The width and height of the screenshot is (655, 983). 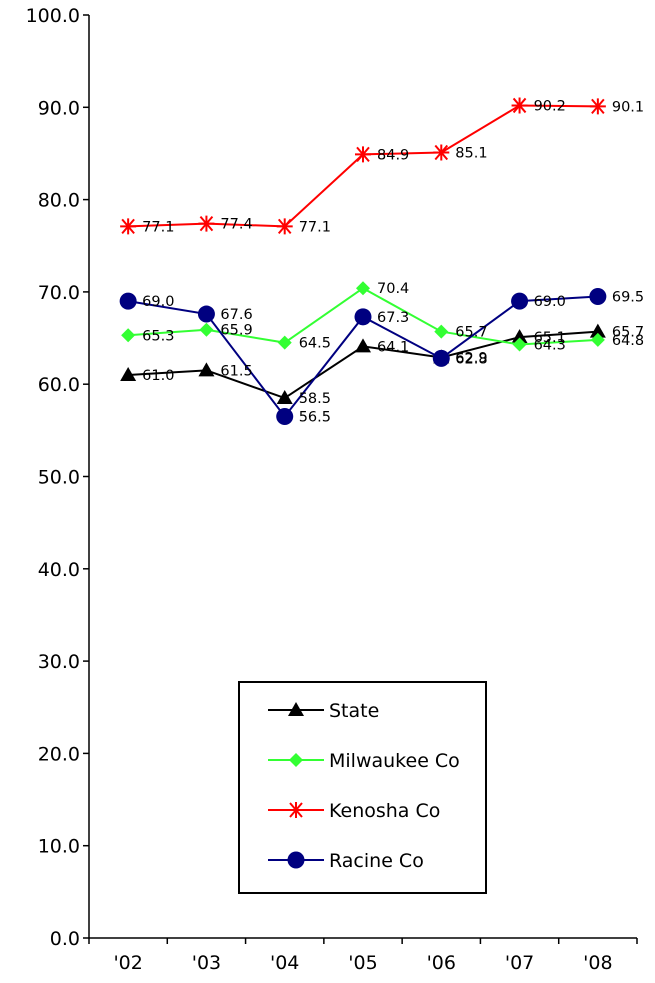 I want to click on data-label-kenosha-co: 84.9, so click(x=393, y=155).